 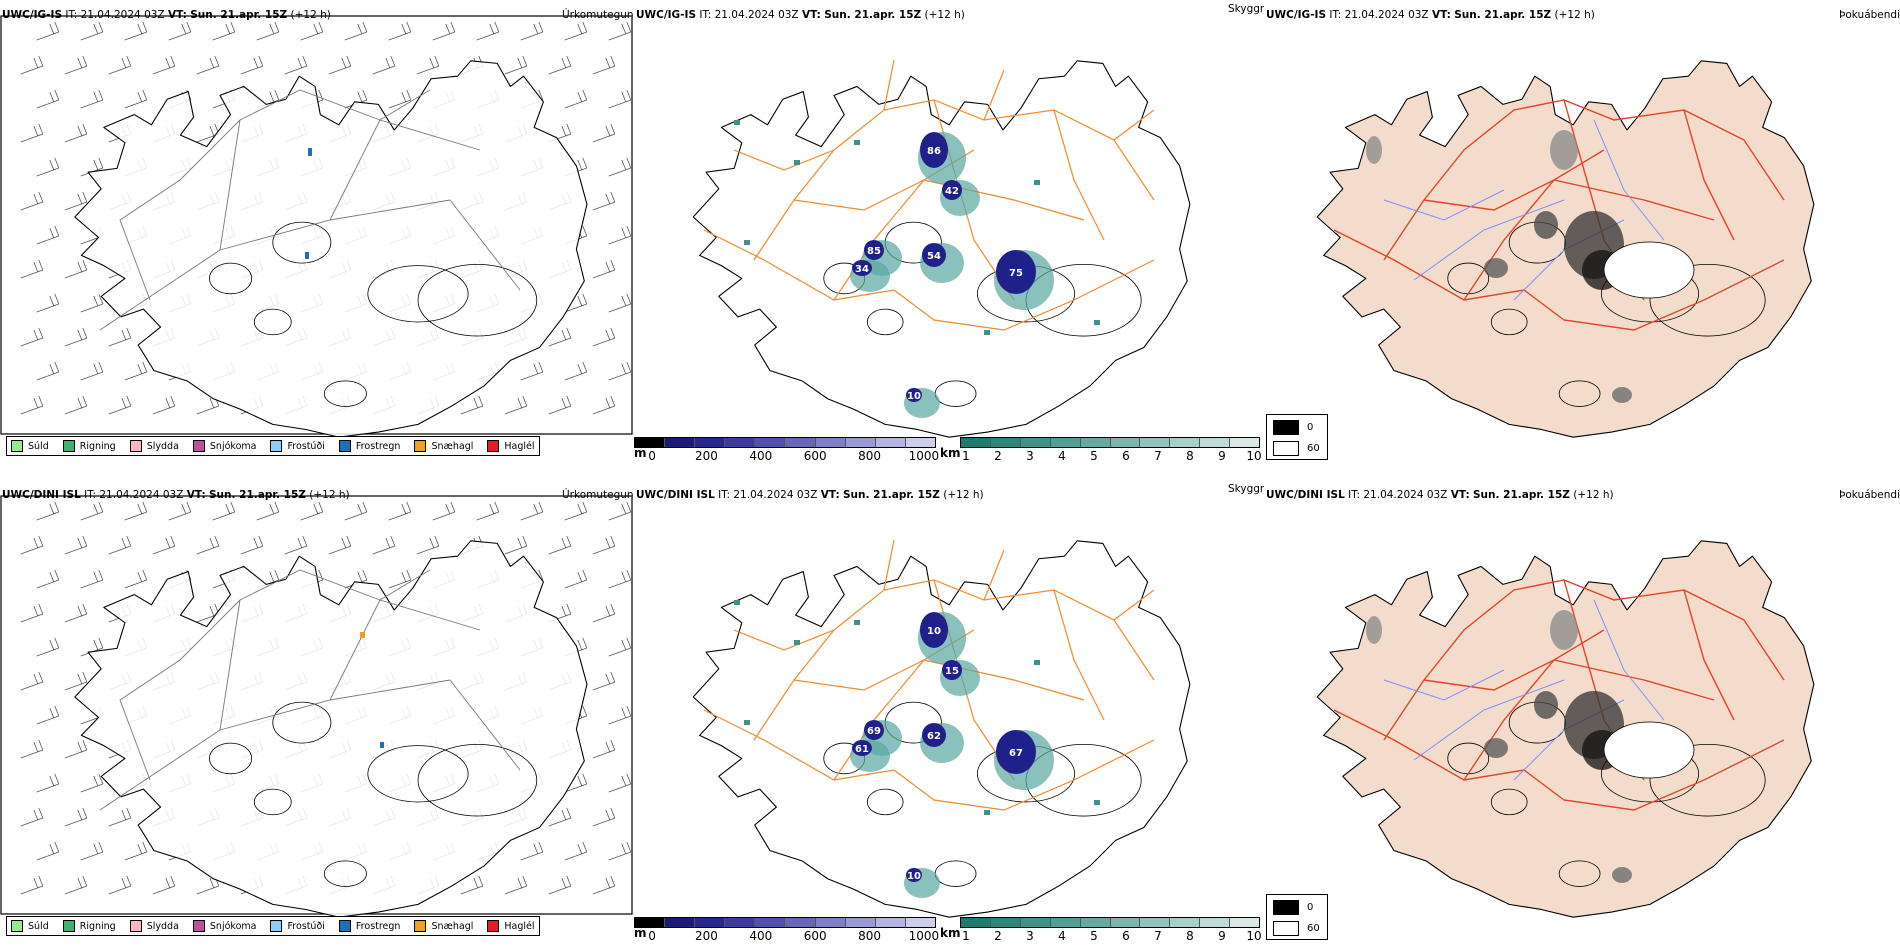 I want to click on legend-label: Haglél, so click(x=519, y=926).